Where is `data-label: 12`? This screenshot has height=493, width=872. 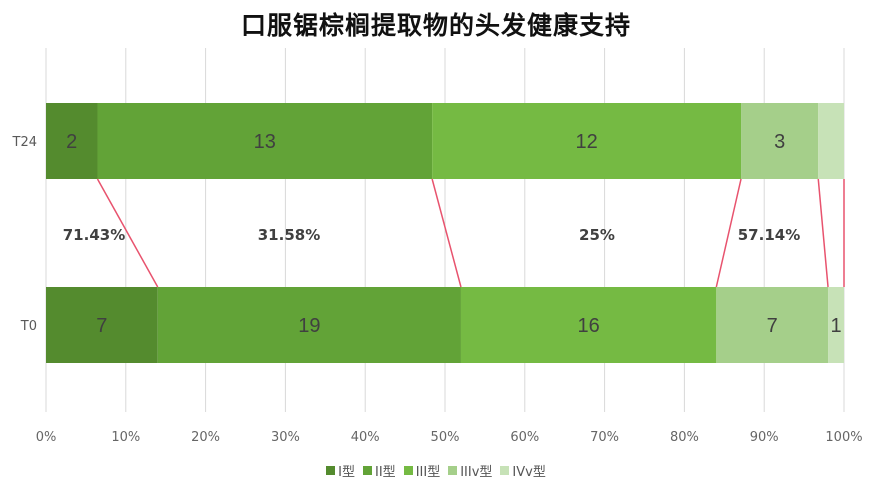
data-label: 12 is located at coordinates (586, 142).